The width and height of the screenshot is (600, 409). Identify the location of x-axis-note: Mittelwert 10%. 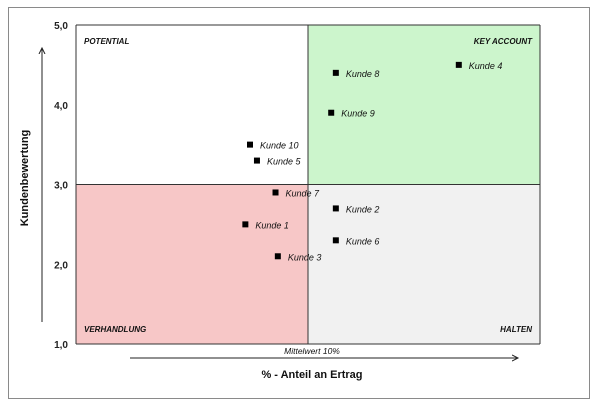
(312, 351).